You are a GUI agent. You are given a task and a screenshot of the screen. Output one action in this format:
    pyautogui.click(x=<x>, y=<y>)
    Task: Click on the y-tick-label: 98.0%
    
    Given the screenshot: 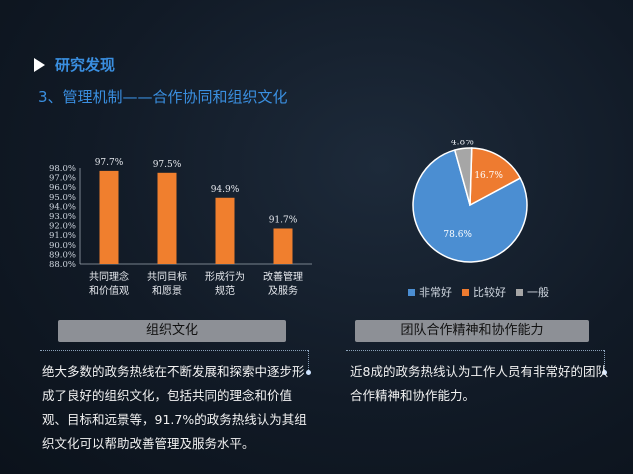 What is the action you would take?
    pyautogui.click(x=62, y=169)
    